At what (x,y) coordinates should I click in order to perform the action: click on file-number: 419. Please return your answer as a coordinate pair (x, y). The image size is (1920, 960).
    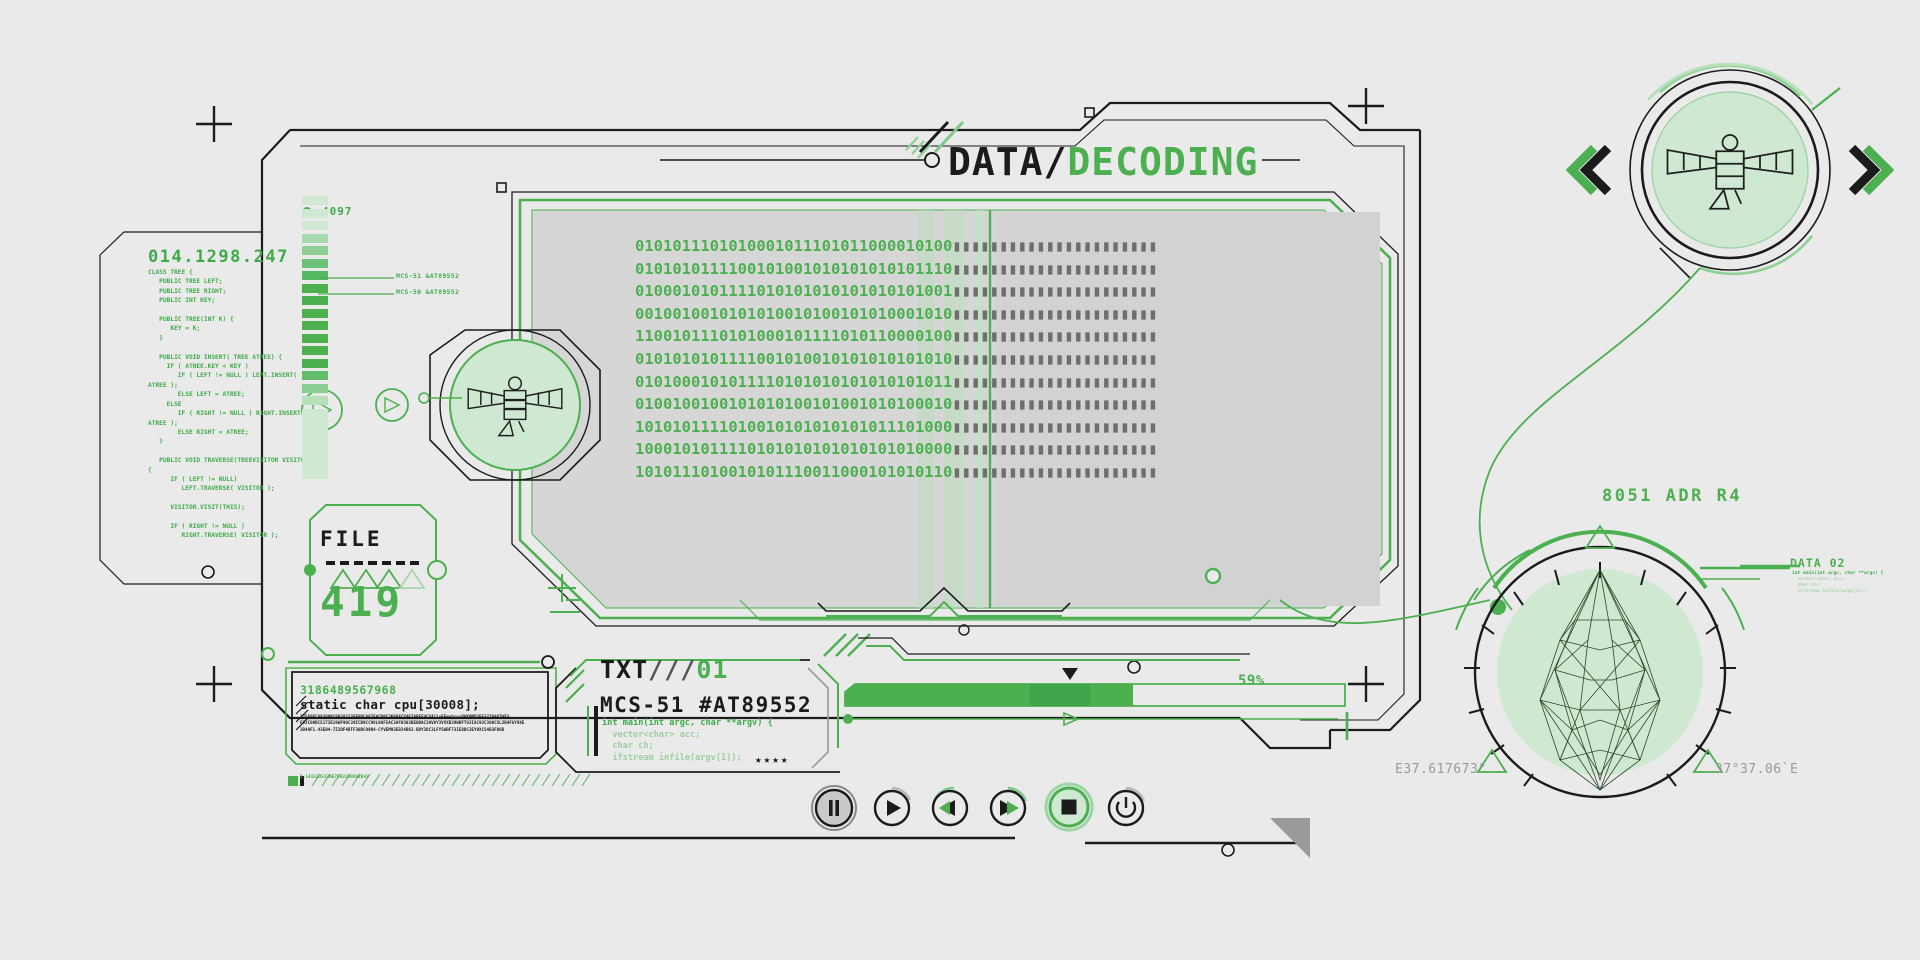
    Looking at the image, I should click on (362, 602).